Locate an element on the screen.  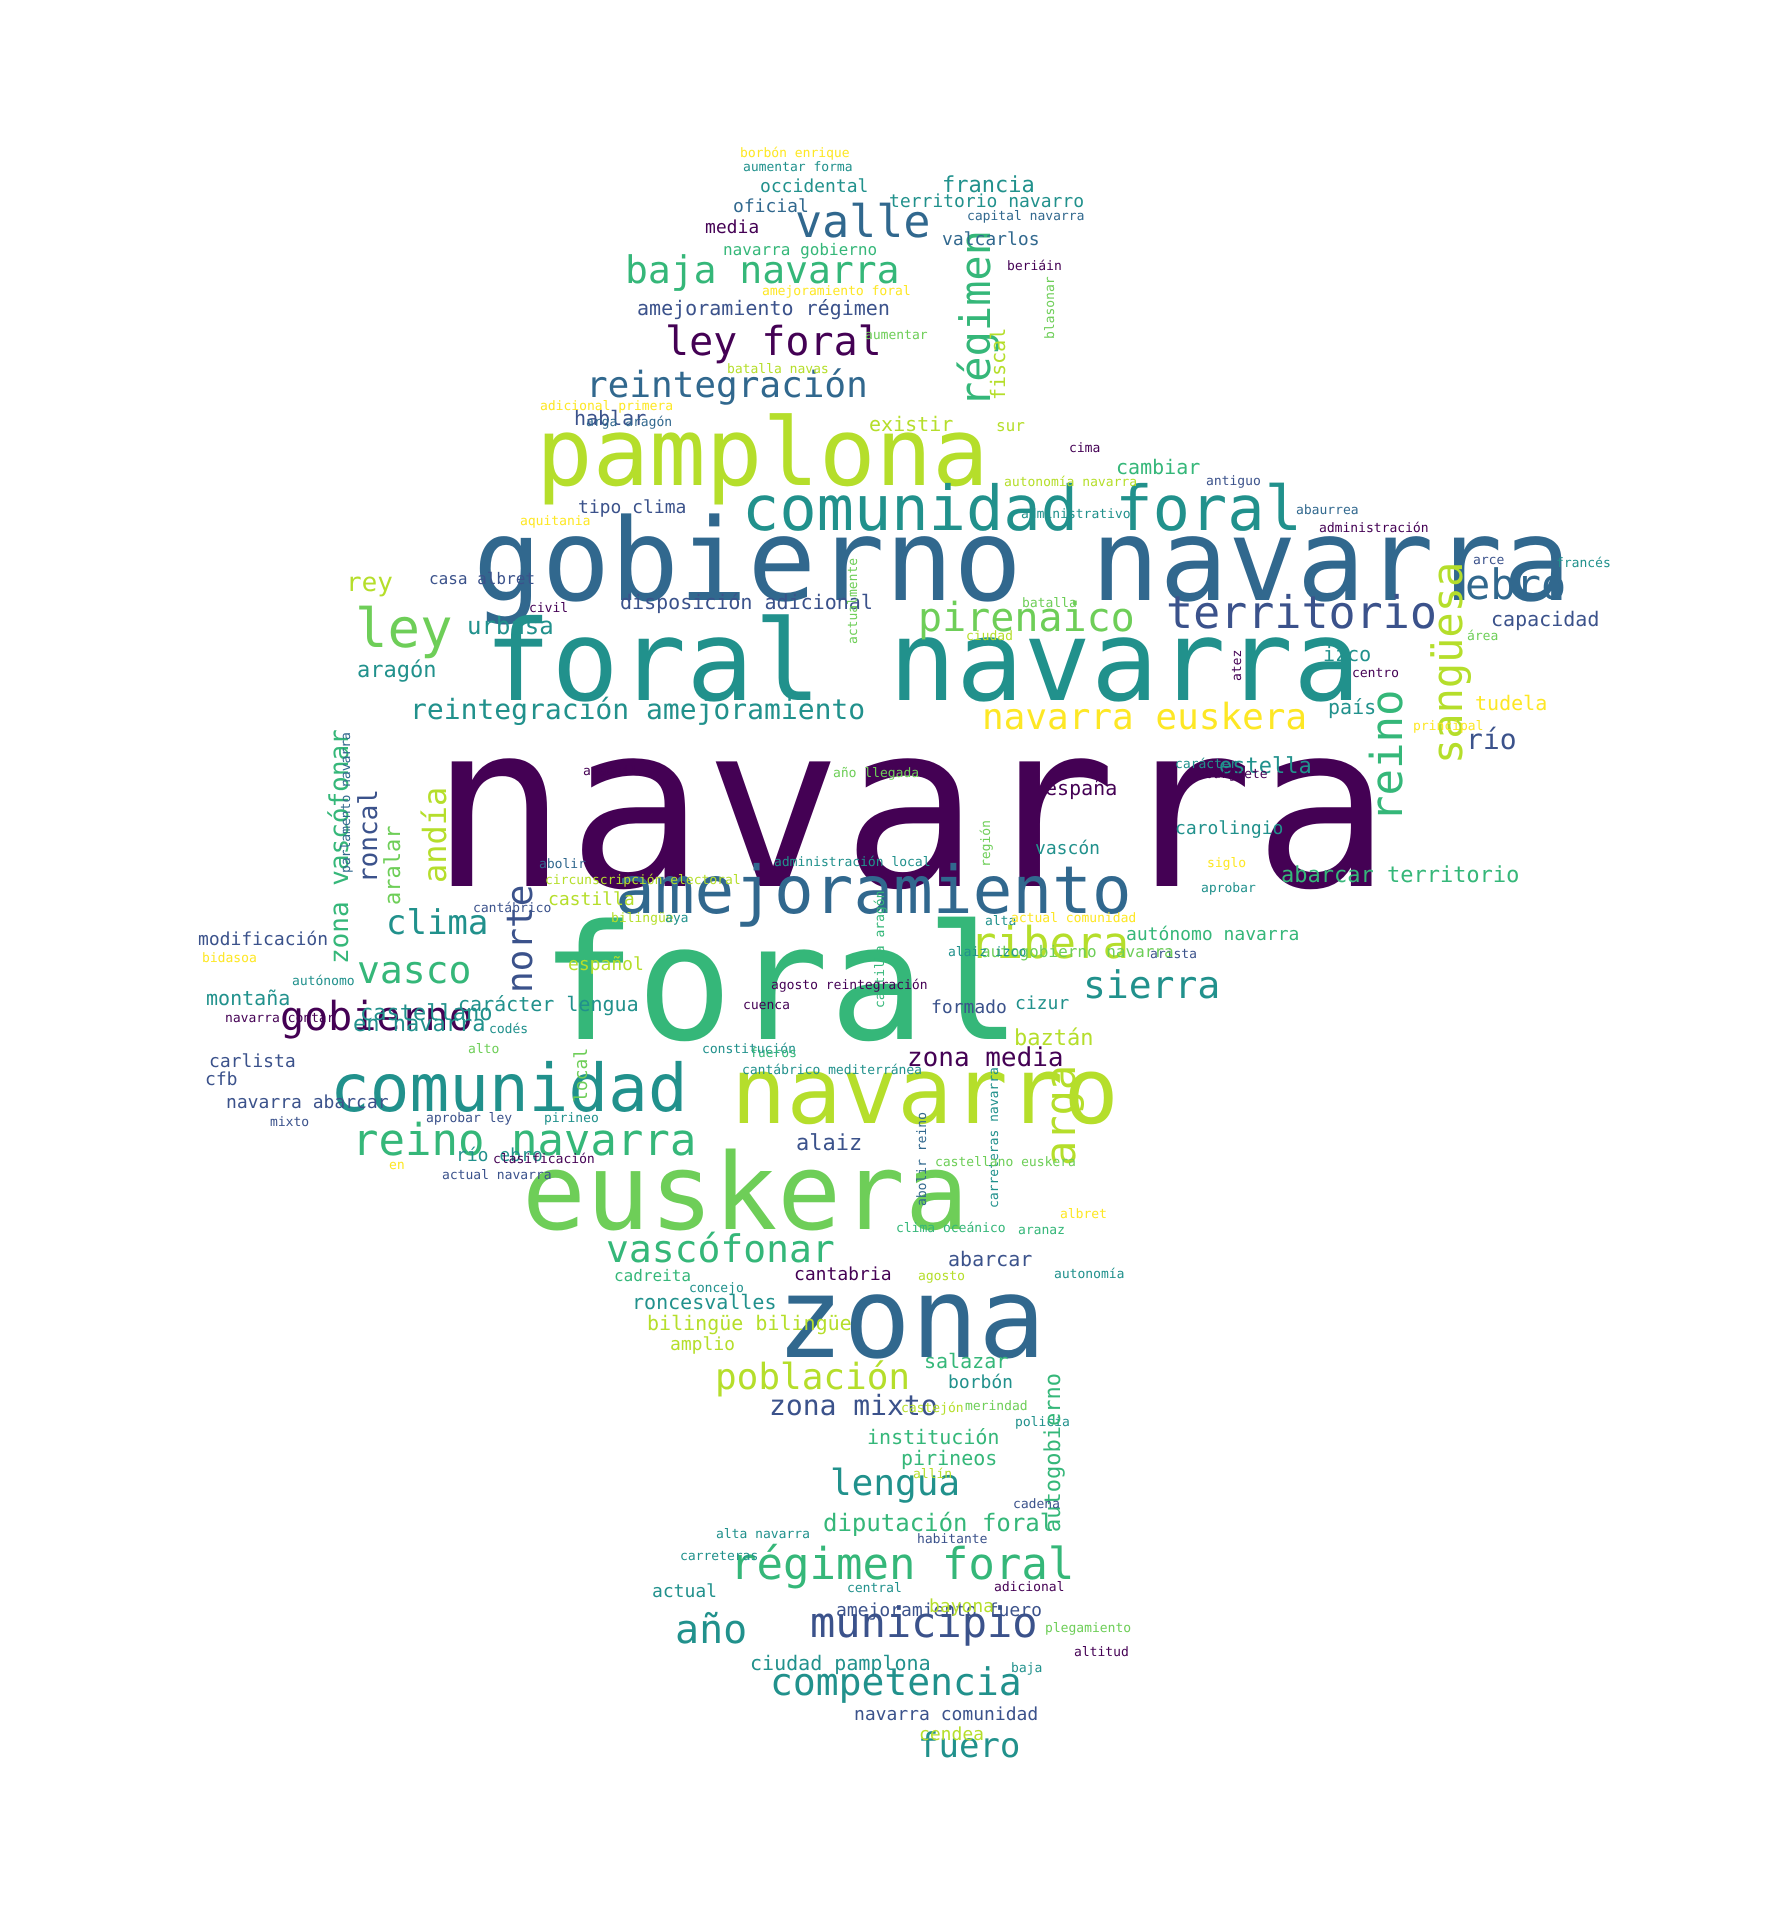
cloud-word: cima is located at coordinates (1084, 448).